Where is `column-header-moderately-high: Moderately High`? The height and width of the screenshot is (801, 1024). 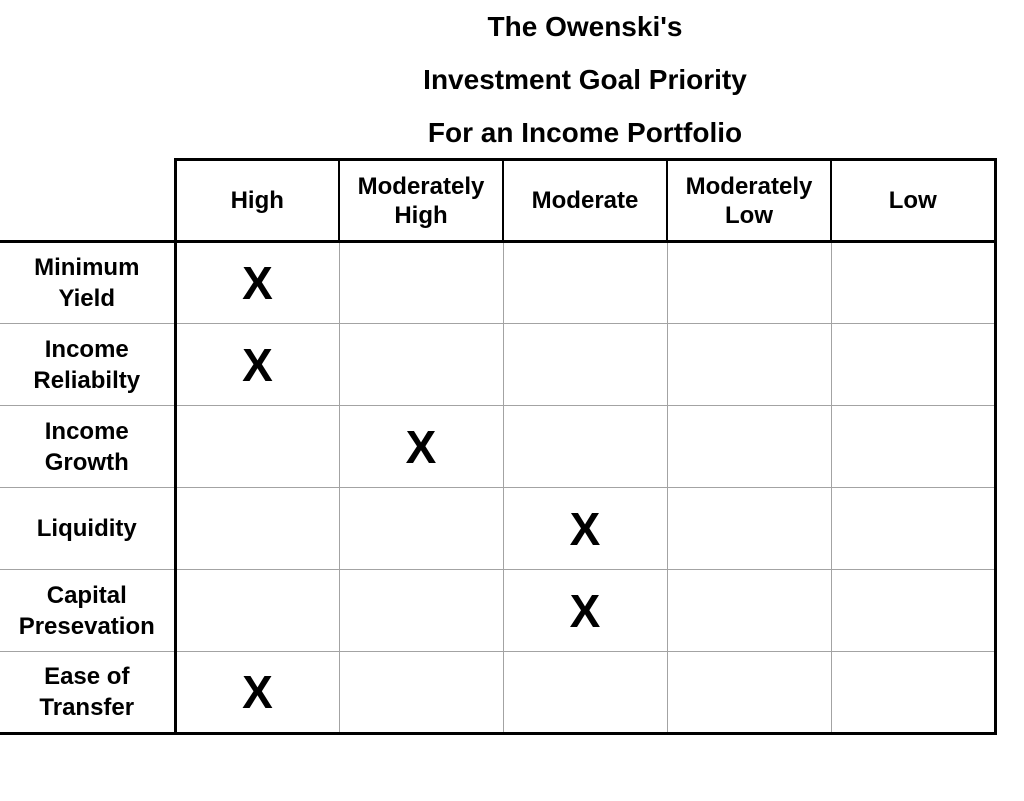
column-header-moderately-high: Moderately High is located at coordinates (421, 200).